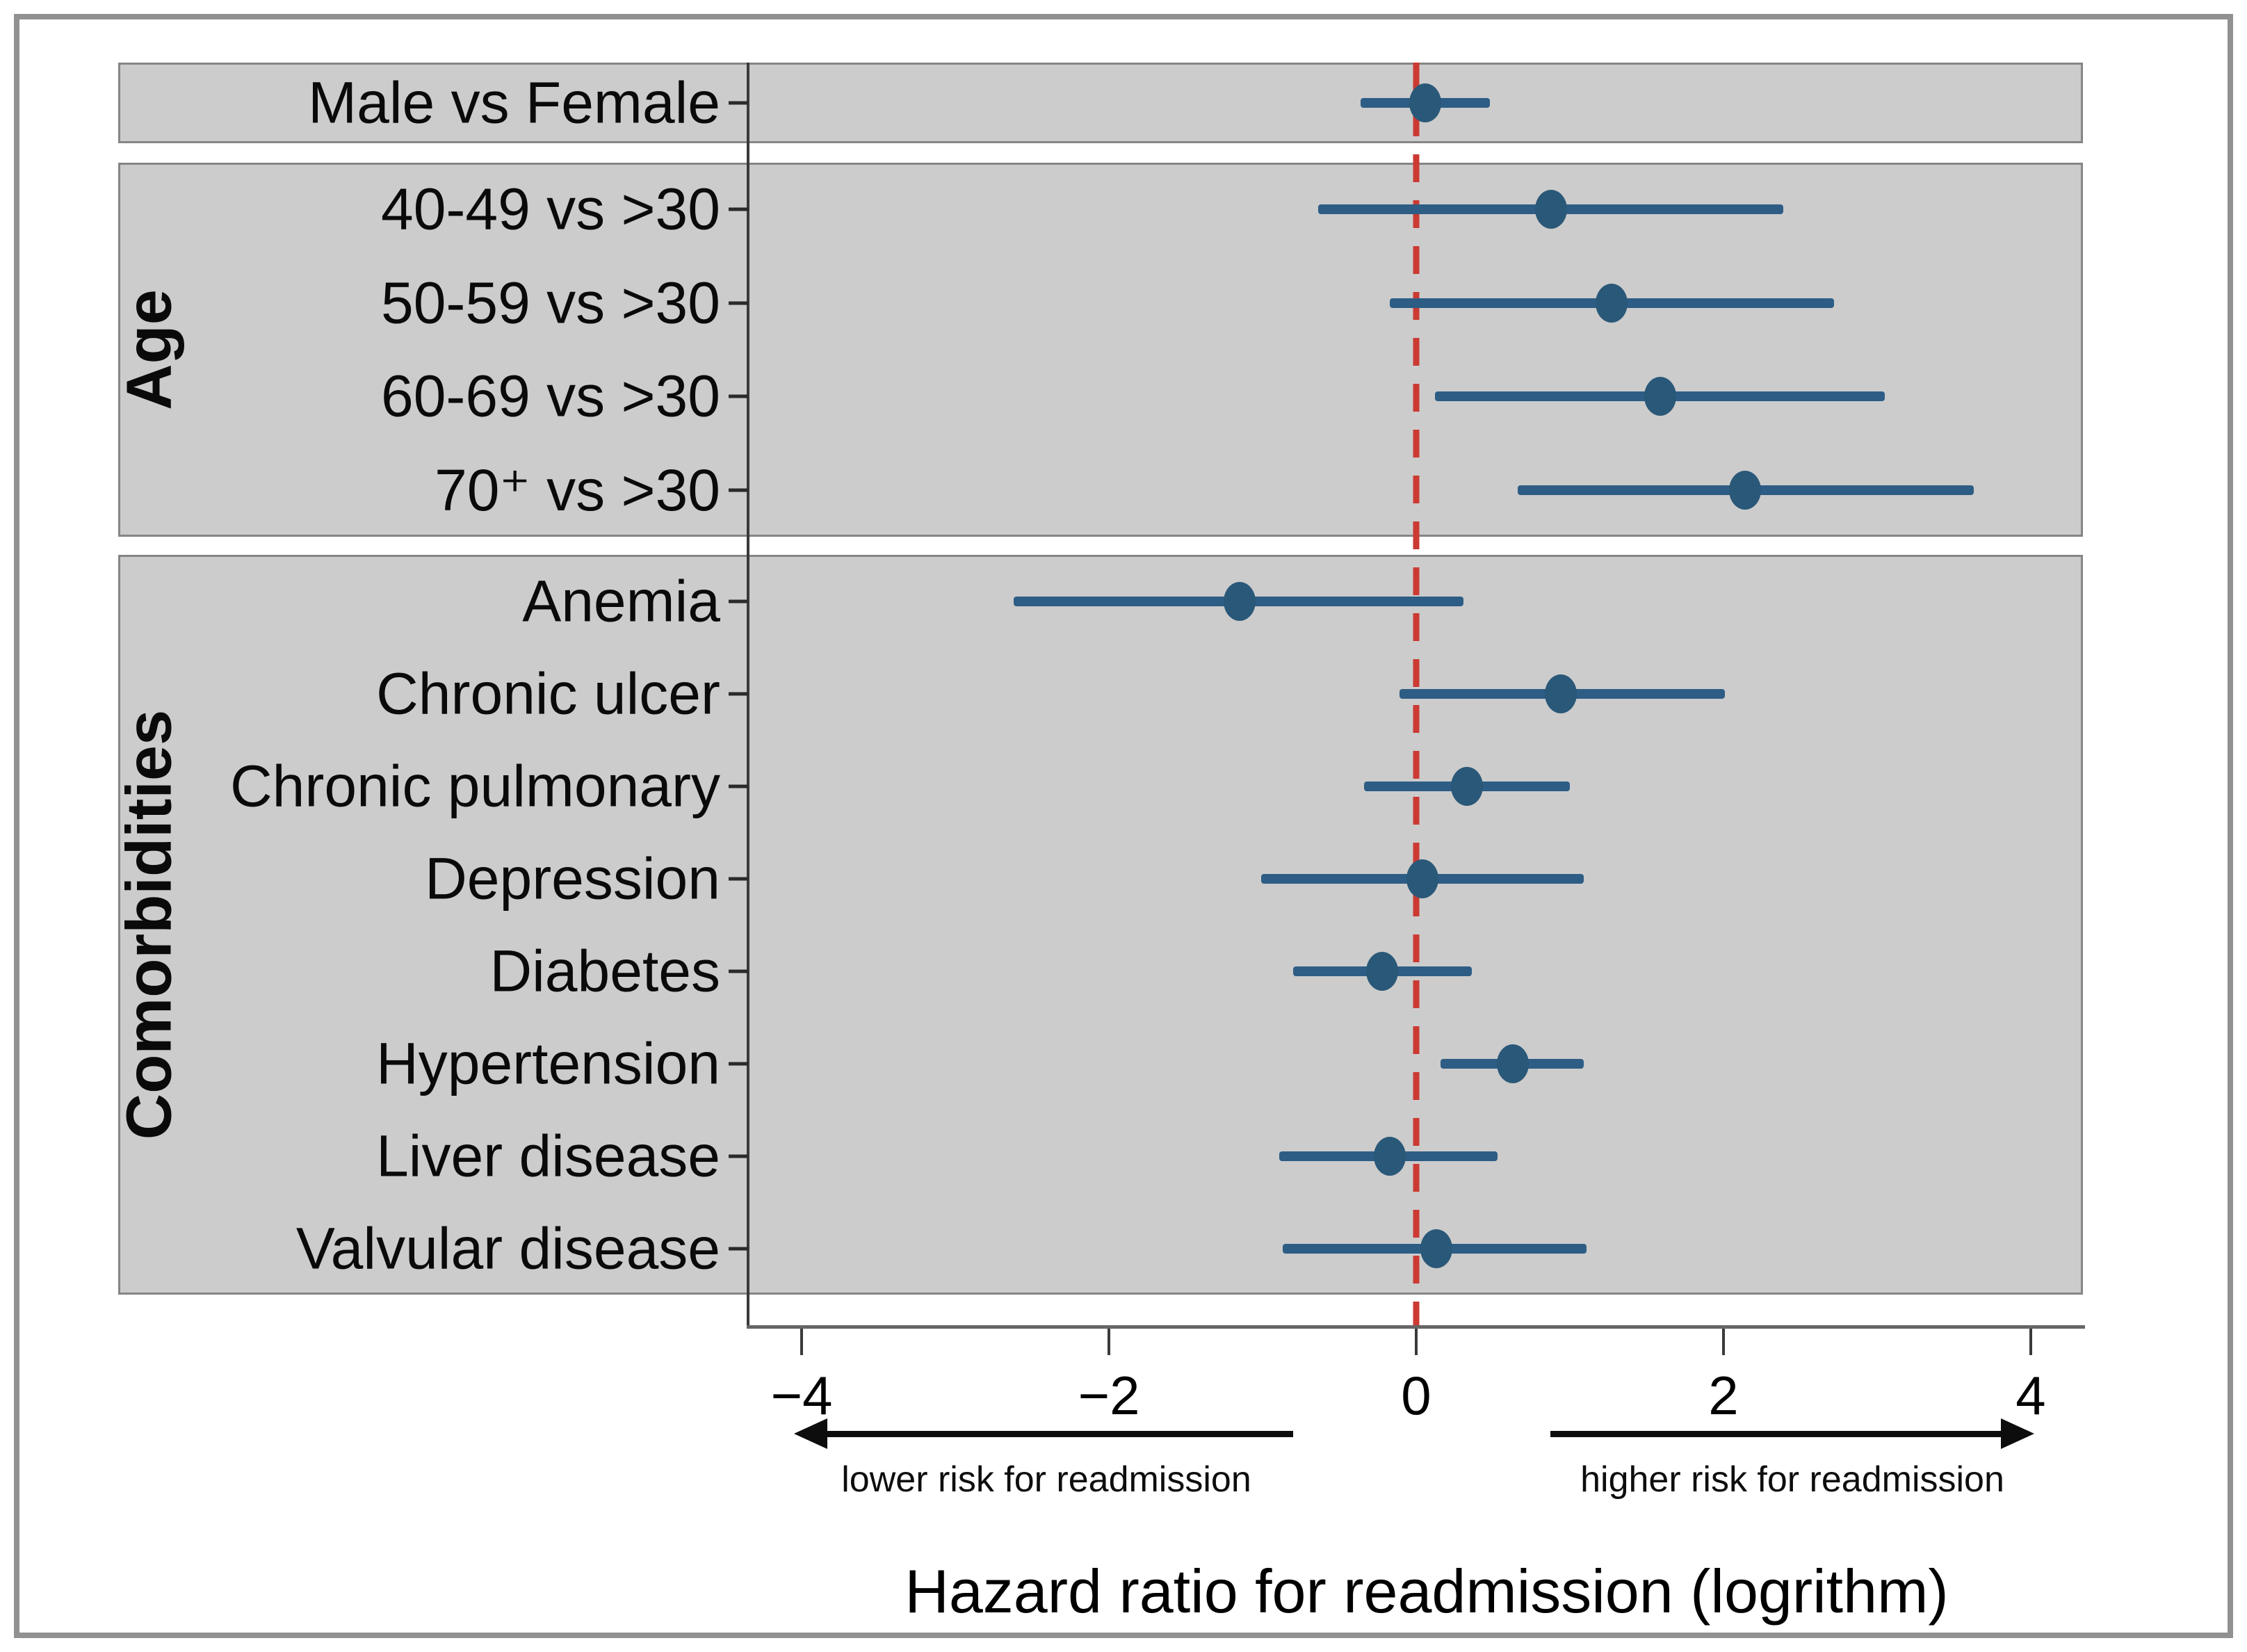  I want to click on row-label-diabetes: Diabetes, so click(604, 970).